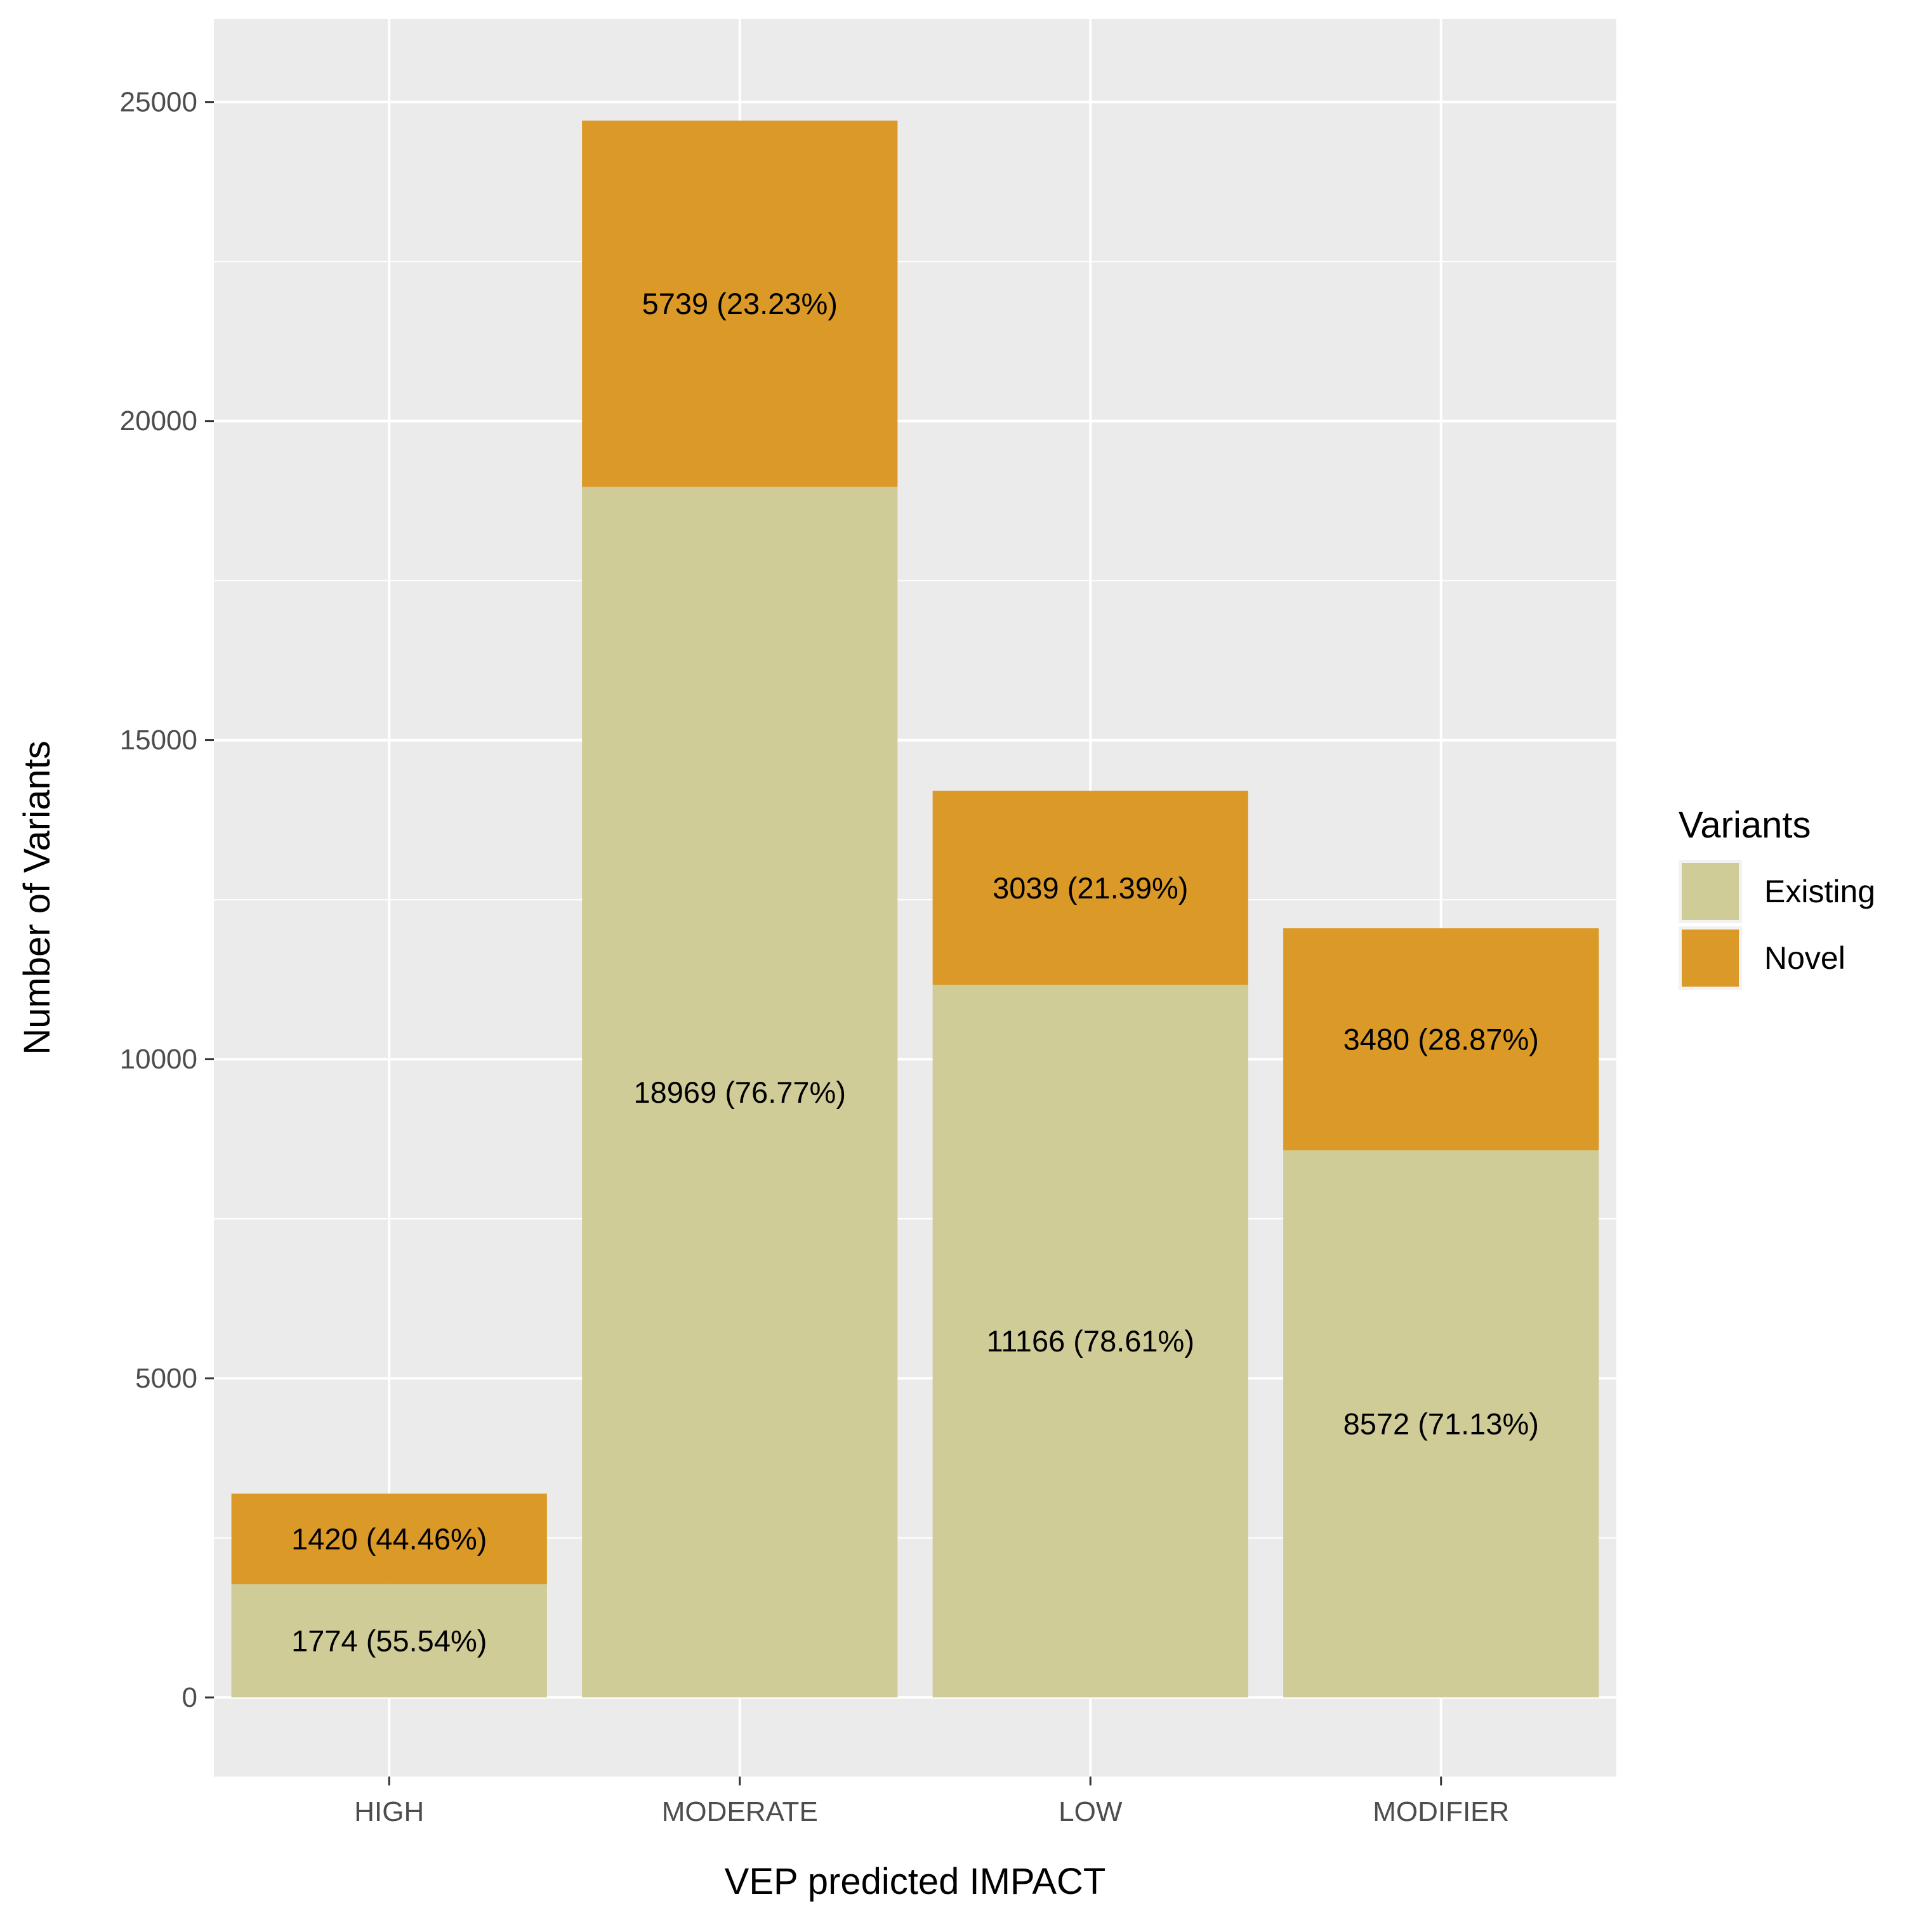  What do you see at coordinates (1820, 891) in the screenshot?
I see `legend-label-existing: Existing` at bounding box center [1820, 891].